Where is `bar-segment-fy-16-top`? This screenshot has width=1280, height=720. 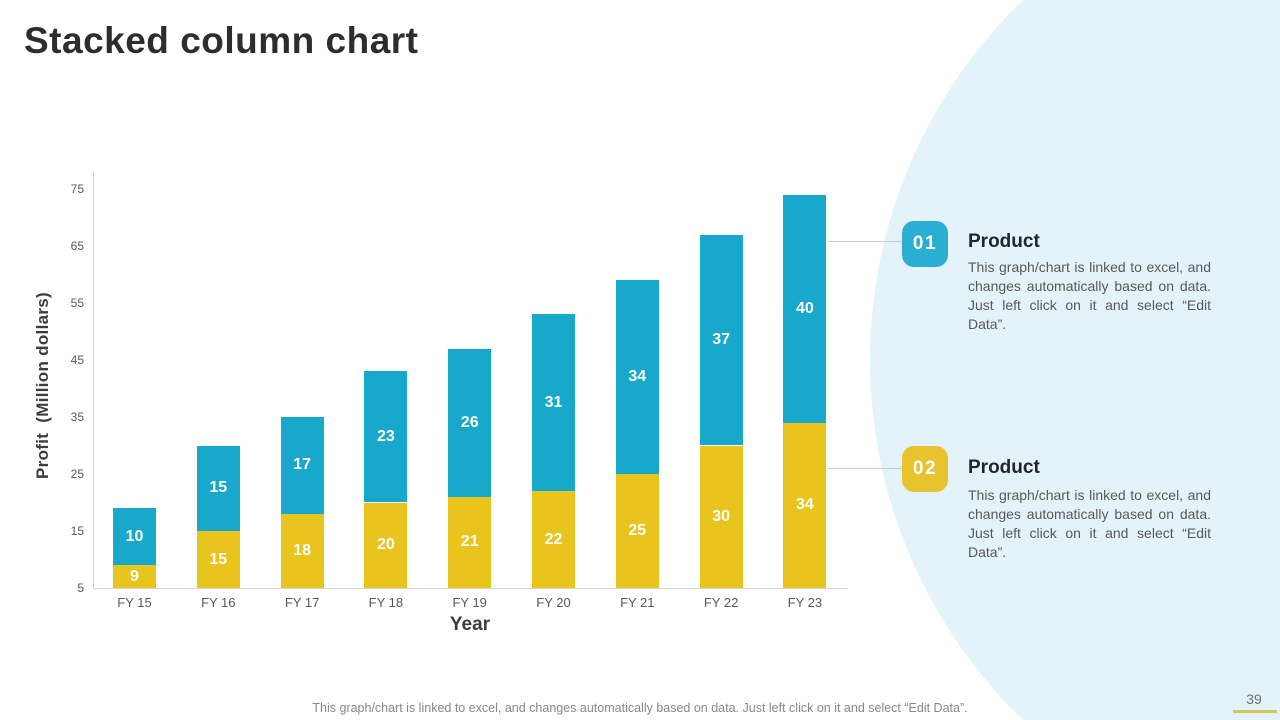
bar-segment-fy-16-top is located at coordinates (218, 488).